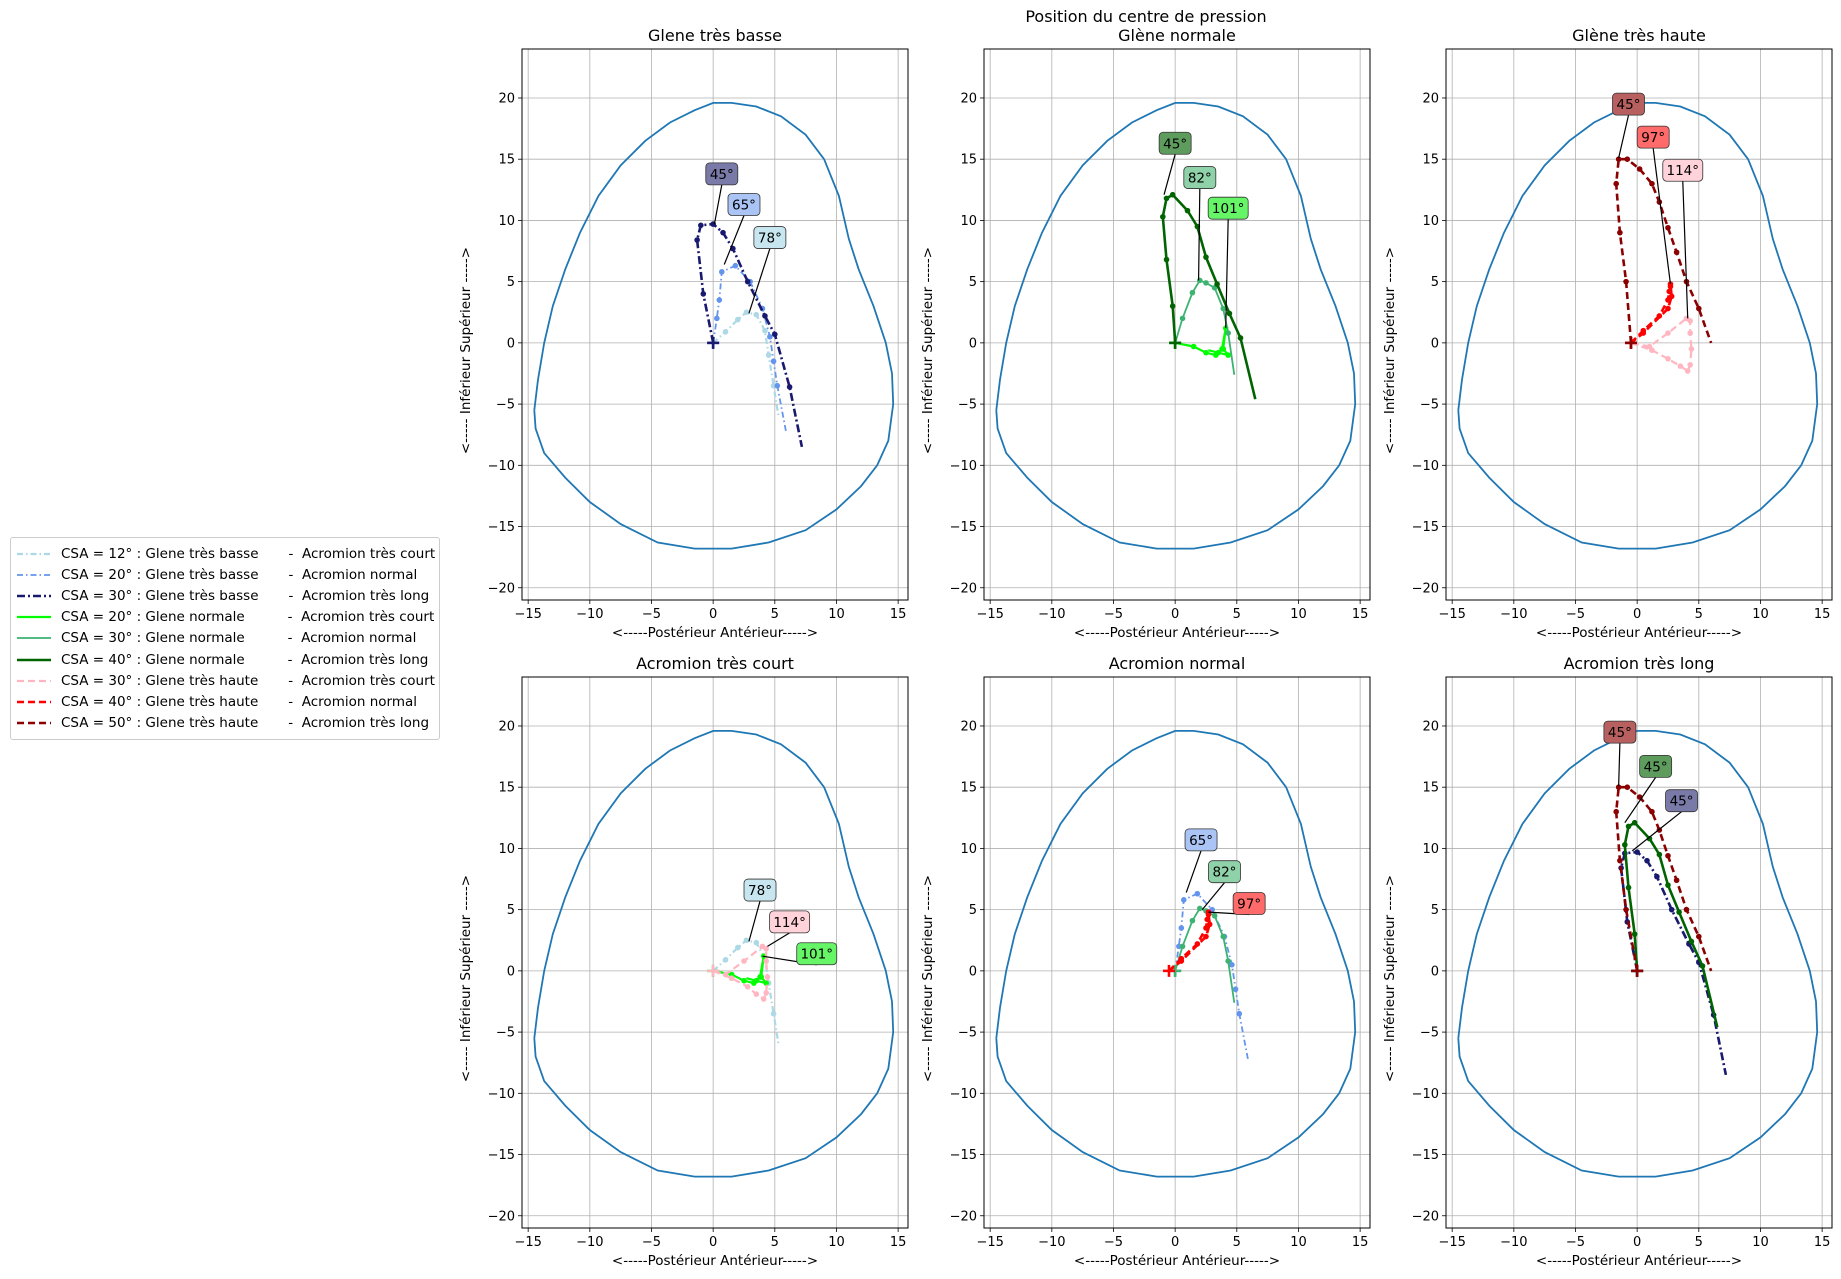 This screenshot has height=1279, width=1841. I want to click on series-line-csa30n, so click(1205, 955).